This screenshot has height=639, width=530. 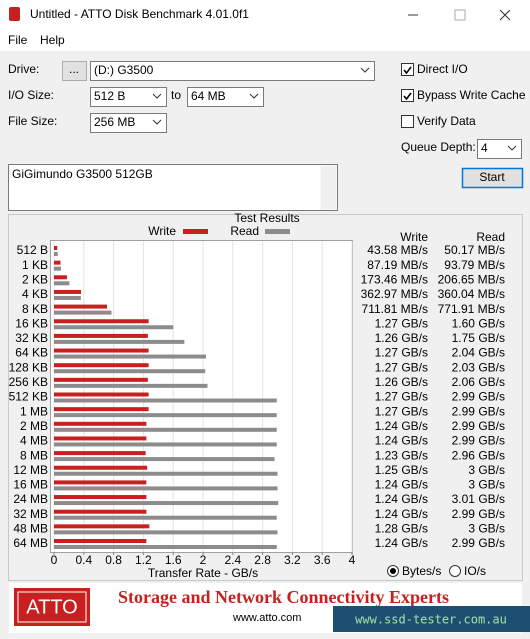 What do you see at coordinates (32, 121) in the screenshot?
I see `file-size-label: File Size:` at bounding box center [32, 121].